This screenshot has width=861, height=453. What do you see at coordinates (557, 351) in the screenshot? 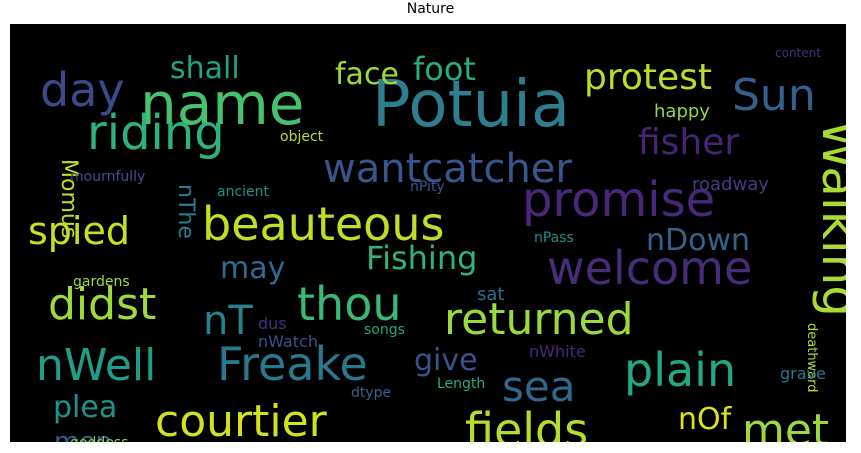
I see `word-nwhite: nWhite` at bounding box center [557, 351].